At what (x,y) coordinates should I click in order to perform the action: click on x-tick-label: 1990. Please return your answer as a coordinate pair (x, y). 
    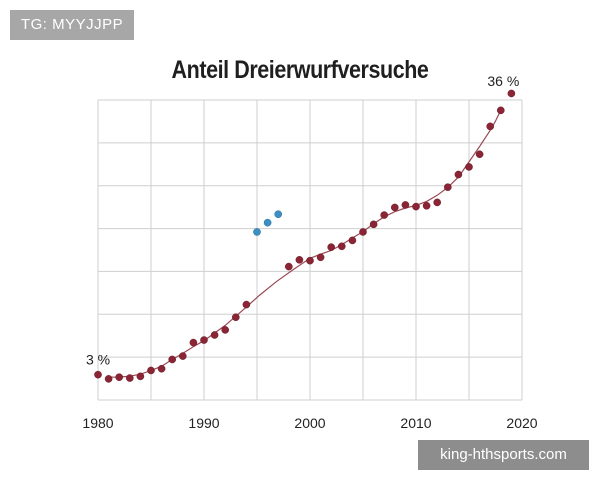
    Looking at the image, I should click on (203, 423).